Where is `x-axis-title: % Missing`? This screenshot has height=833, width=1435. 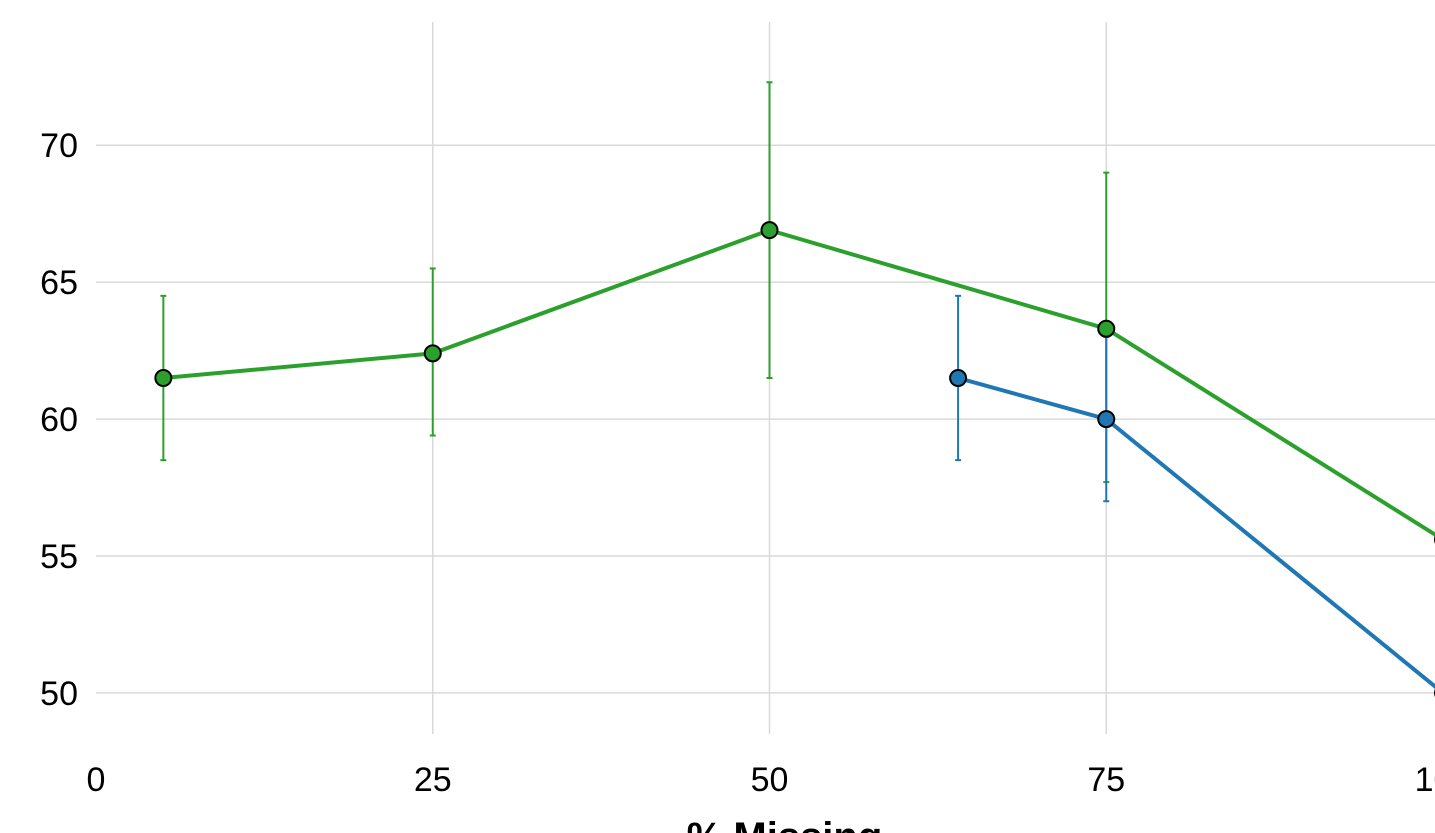 x-axis-title: % Missing is located at coordinates (785, 824).